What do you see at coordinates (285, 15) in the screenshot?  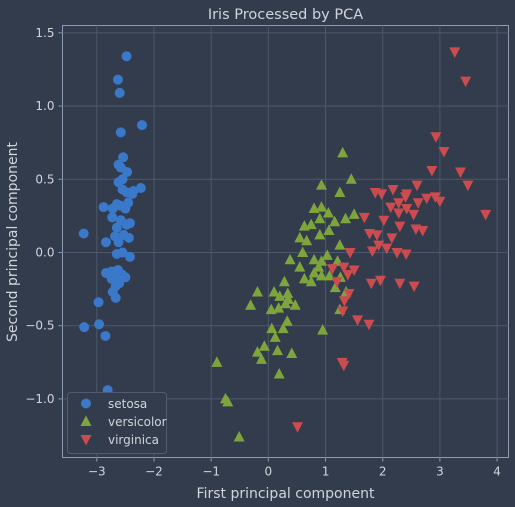 I see `chart-title: Iris Processed by PCA` at bounding box center [285, 15].